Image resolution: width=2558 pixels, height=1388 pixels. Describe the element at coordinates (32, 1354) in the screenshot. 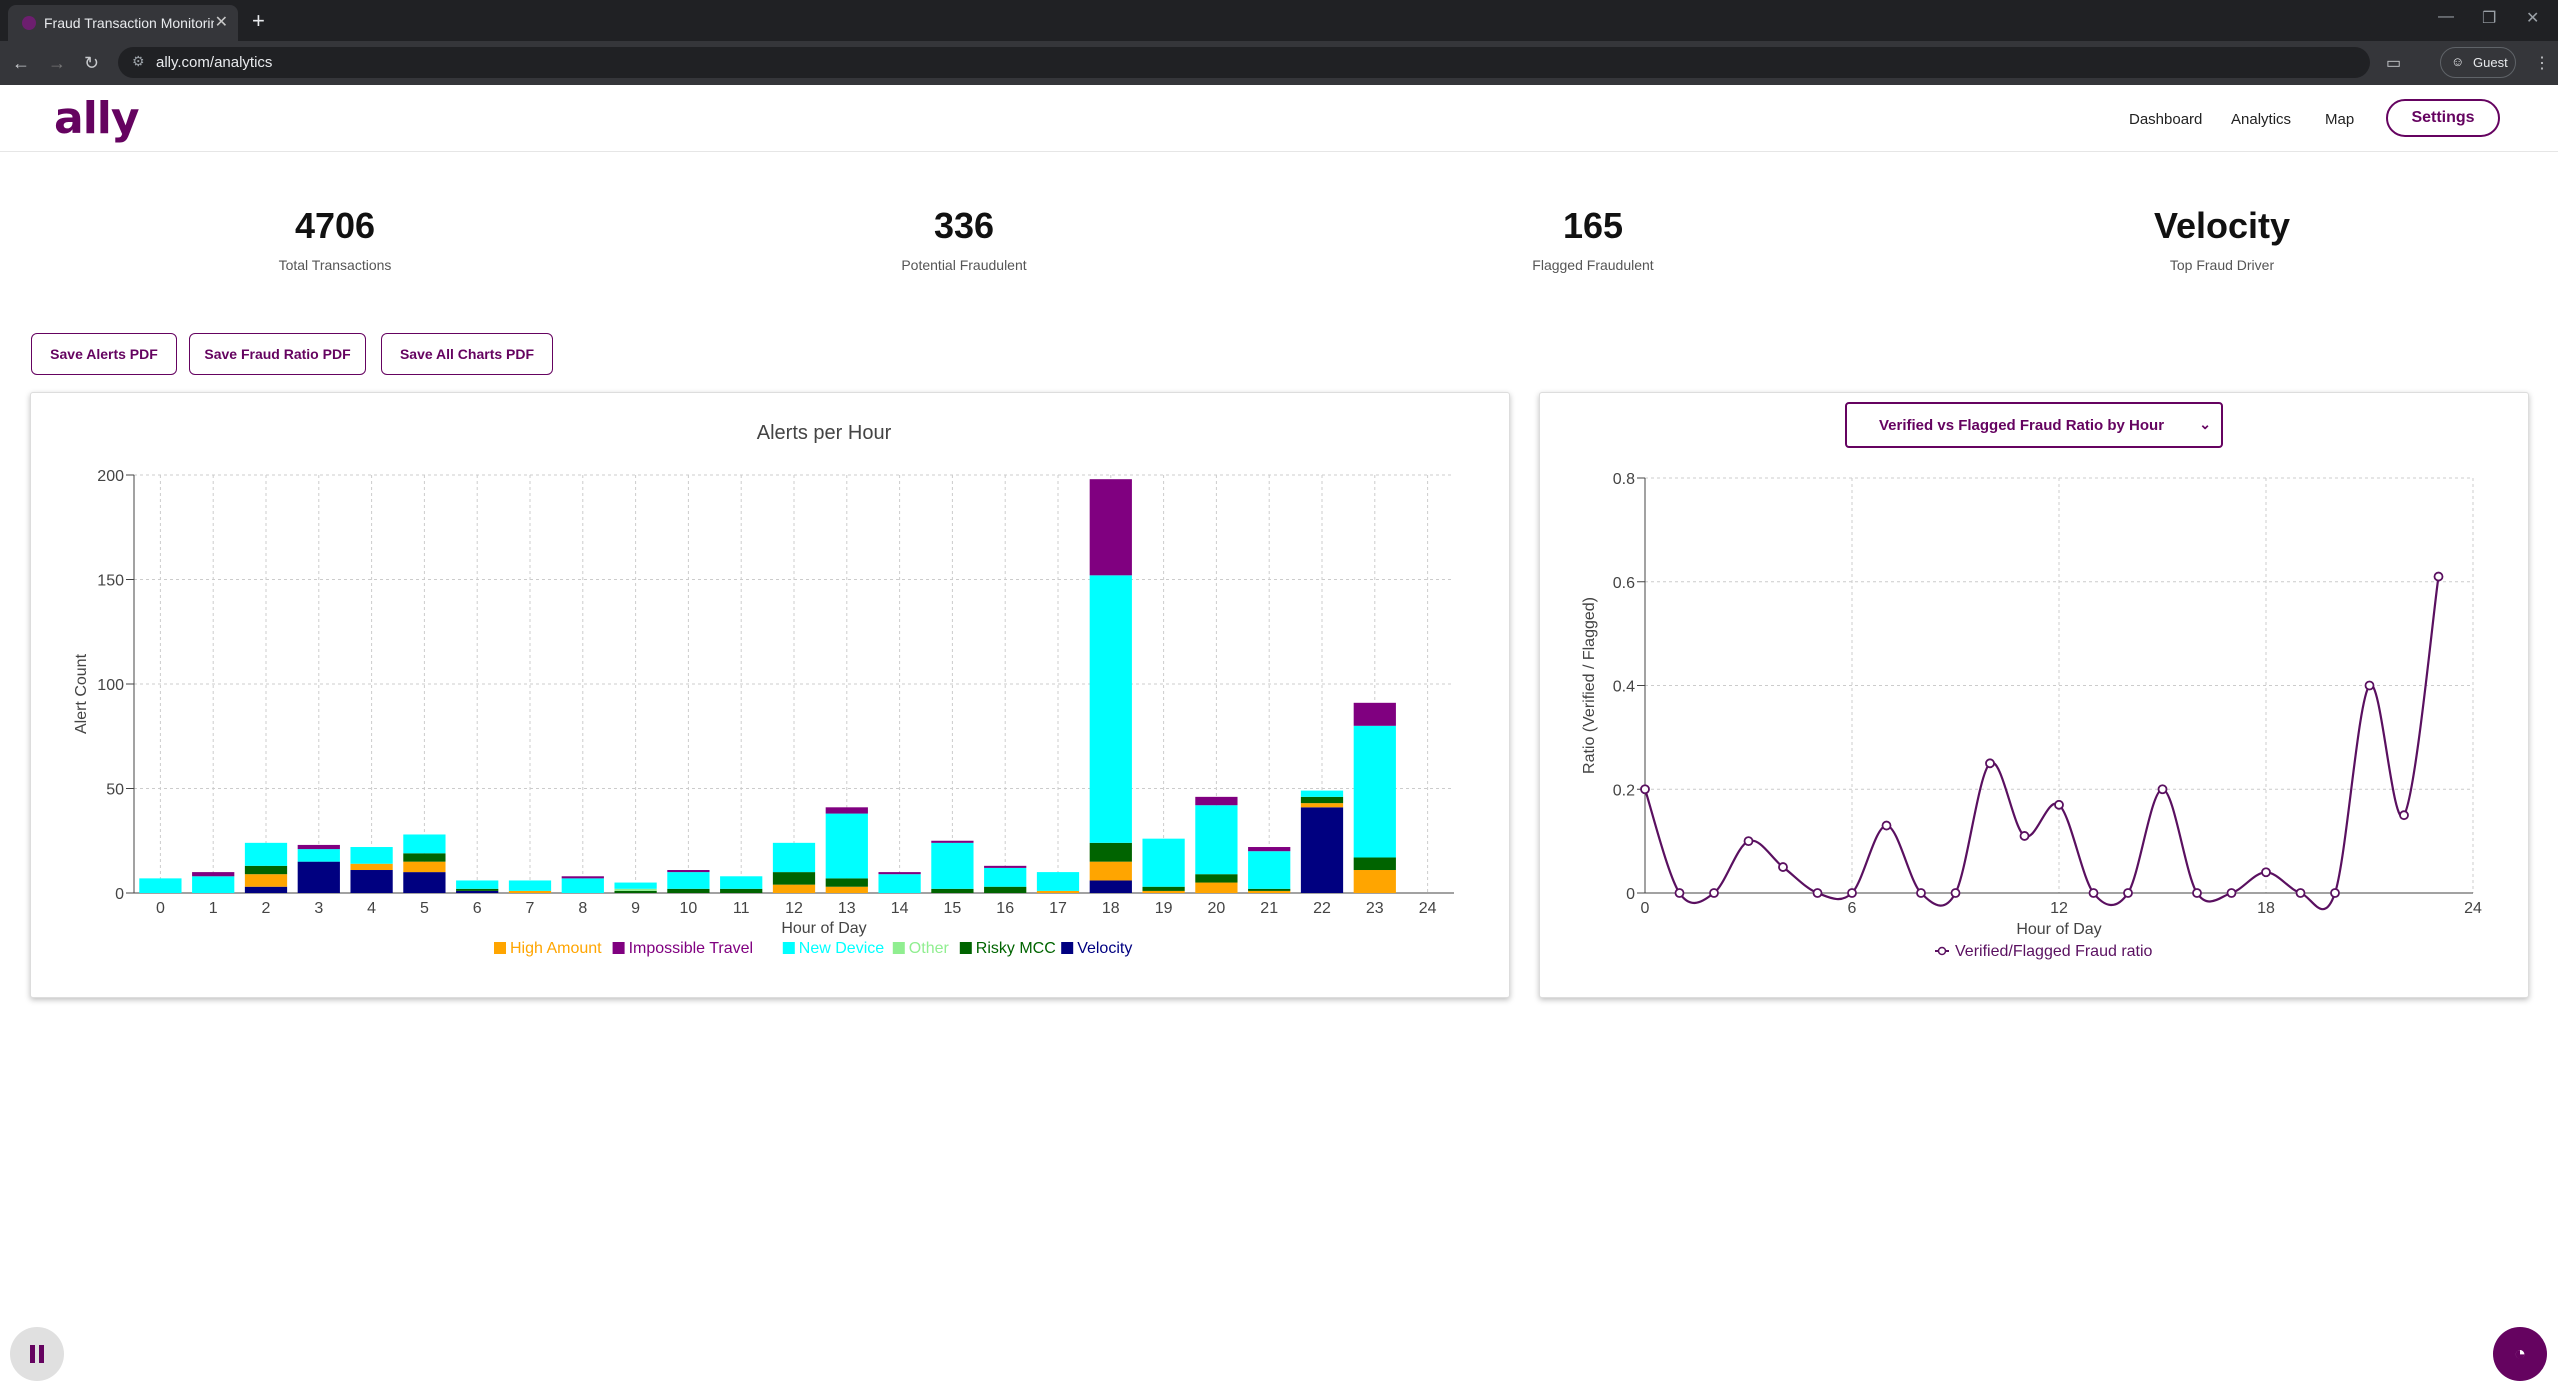

I see `pause-icon` at that location.